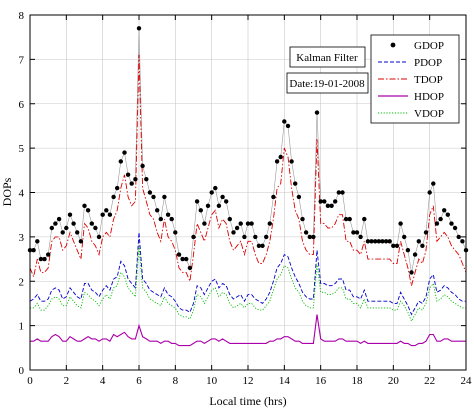 The width and height of the screenshot is (474, 415). I want to click on x-tick-label: 24, so click(467, 381).